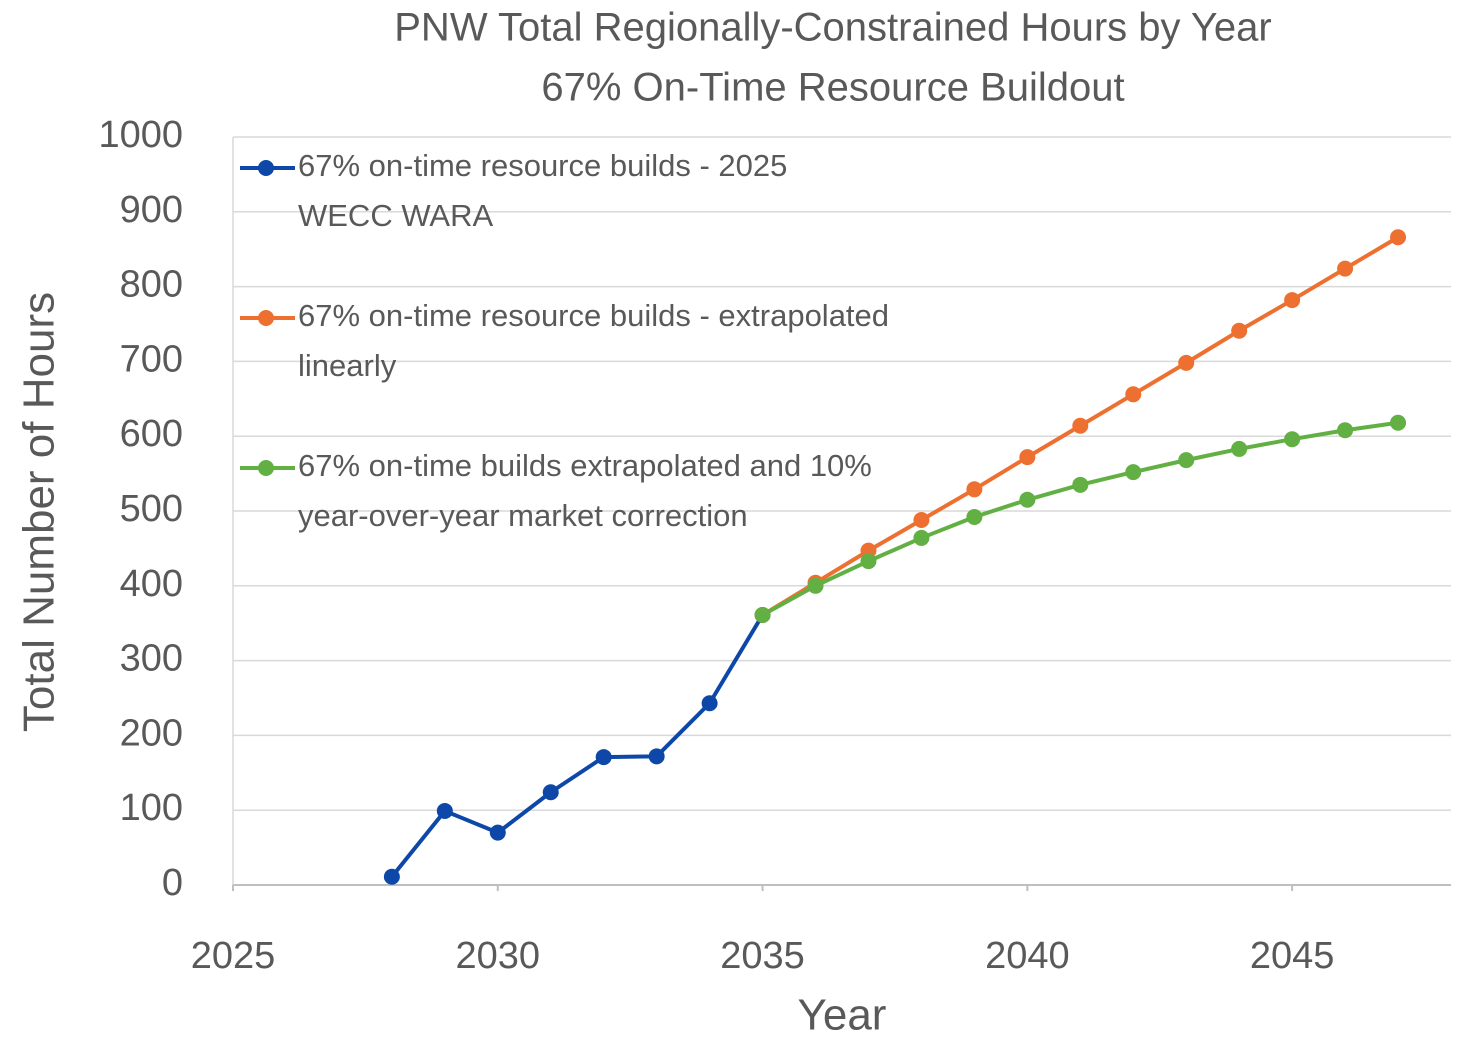 The width and height of the screenshot is (1458, 1037). I want to click on legend-line-text: 67% on-time resource builds - 2025, so click(542, 165).